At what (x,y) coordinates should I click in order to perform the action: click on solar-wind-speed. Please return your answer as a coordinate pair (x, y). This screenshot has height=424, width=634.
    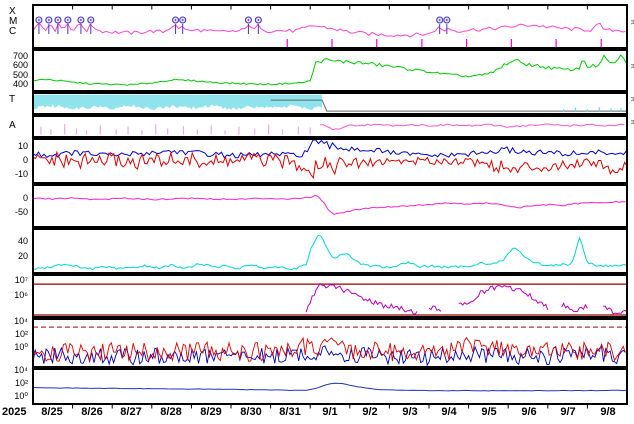
    Looking at the image, I should click on (330, 70).